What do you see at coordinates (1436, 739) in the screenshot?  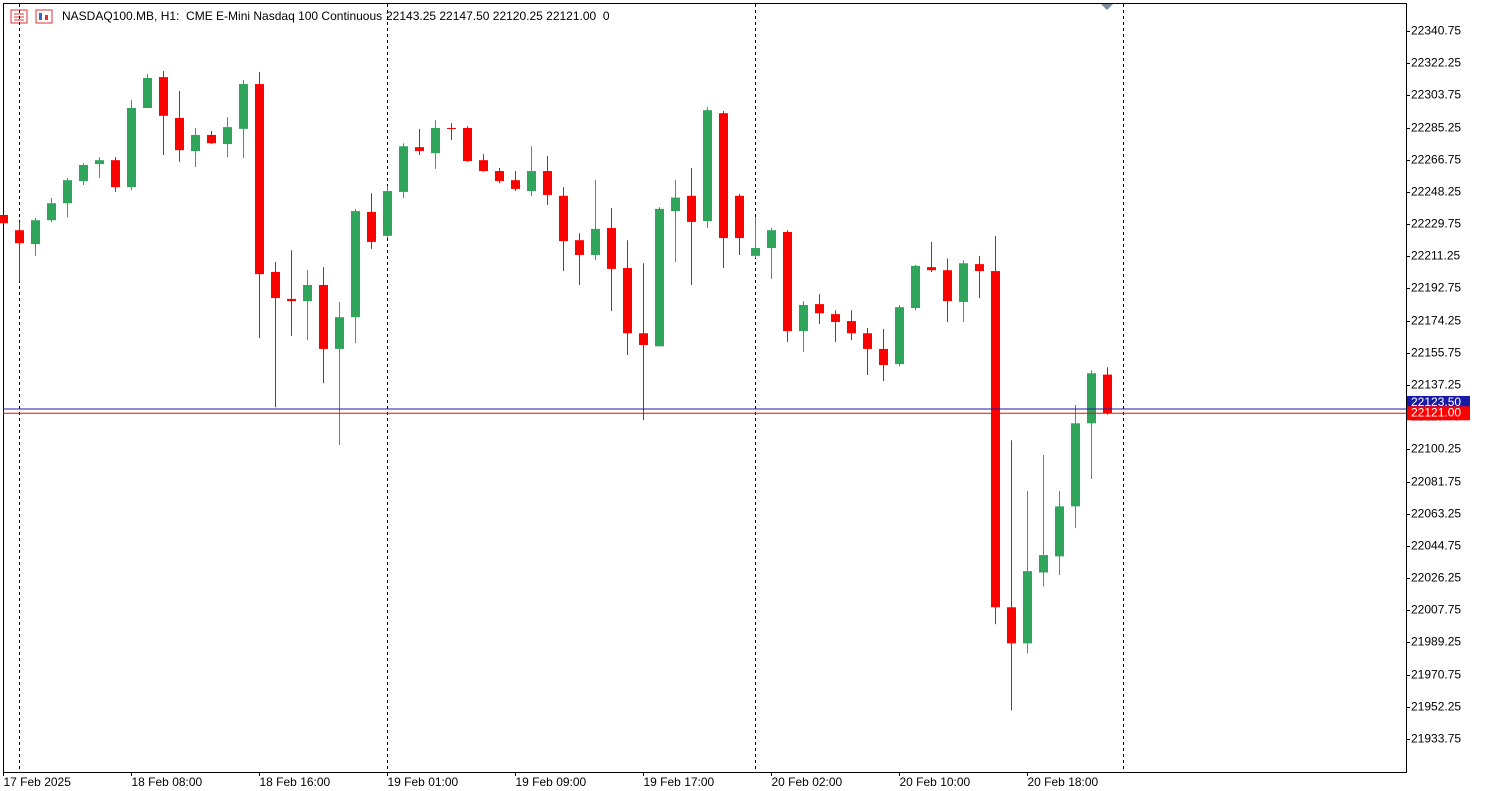 I see `y-tick-label: 21933.75` at bounding box center [1436, 739].